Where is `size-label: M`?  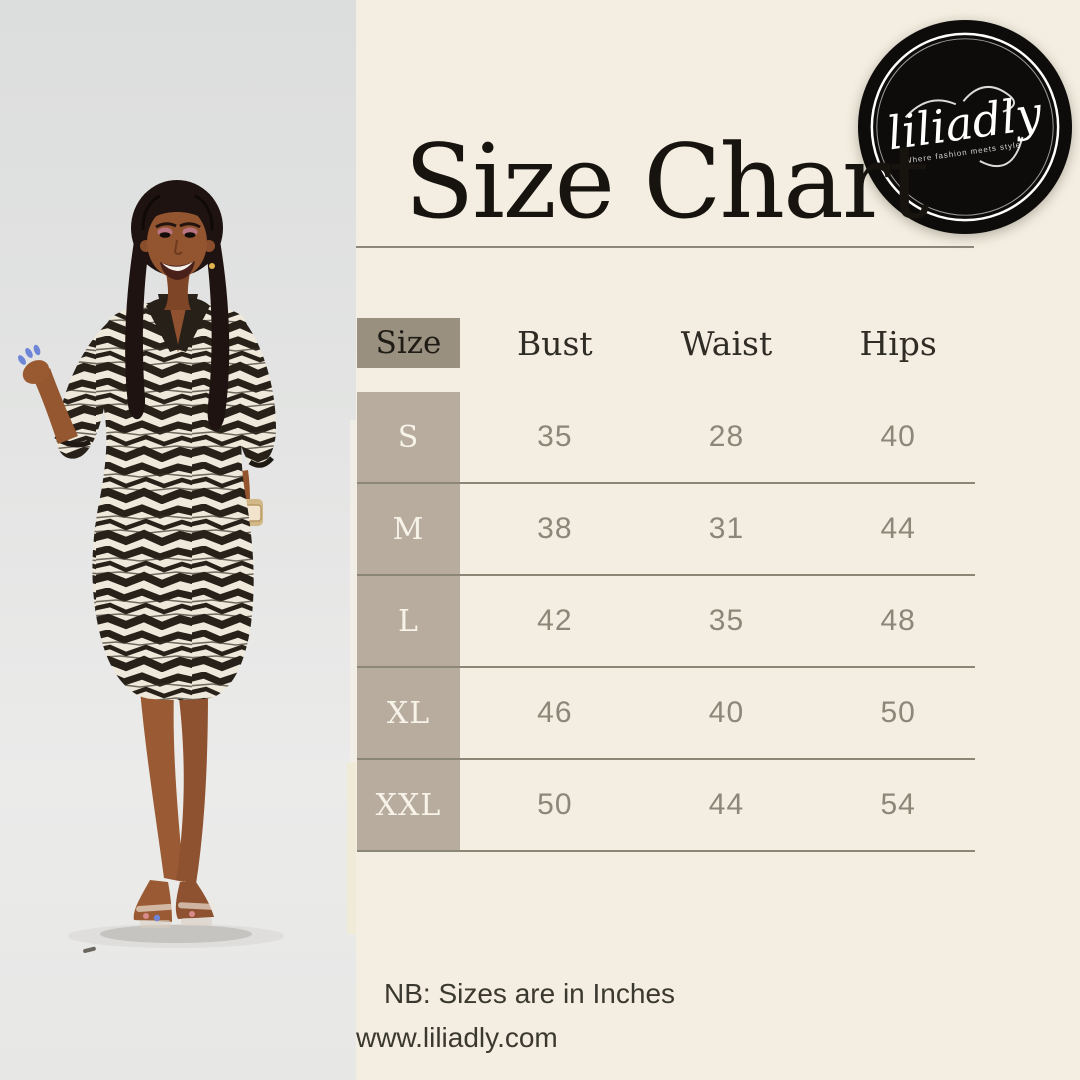
size-label: M is located at coordinates (408, 529).